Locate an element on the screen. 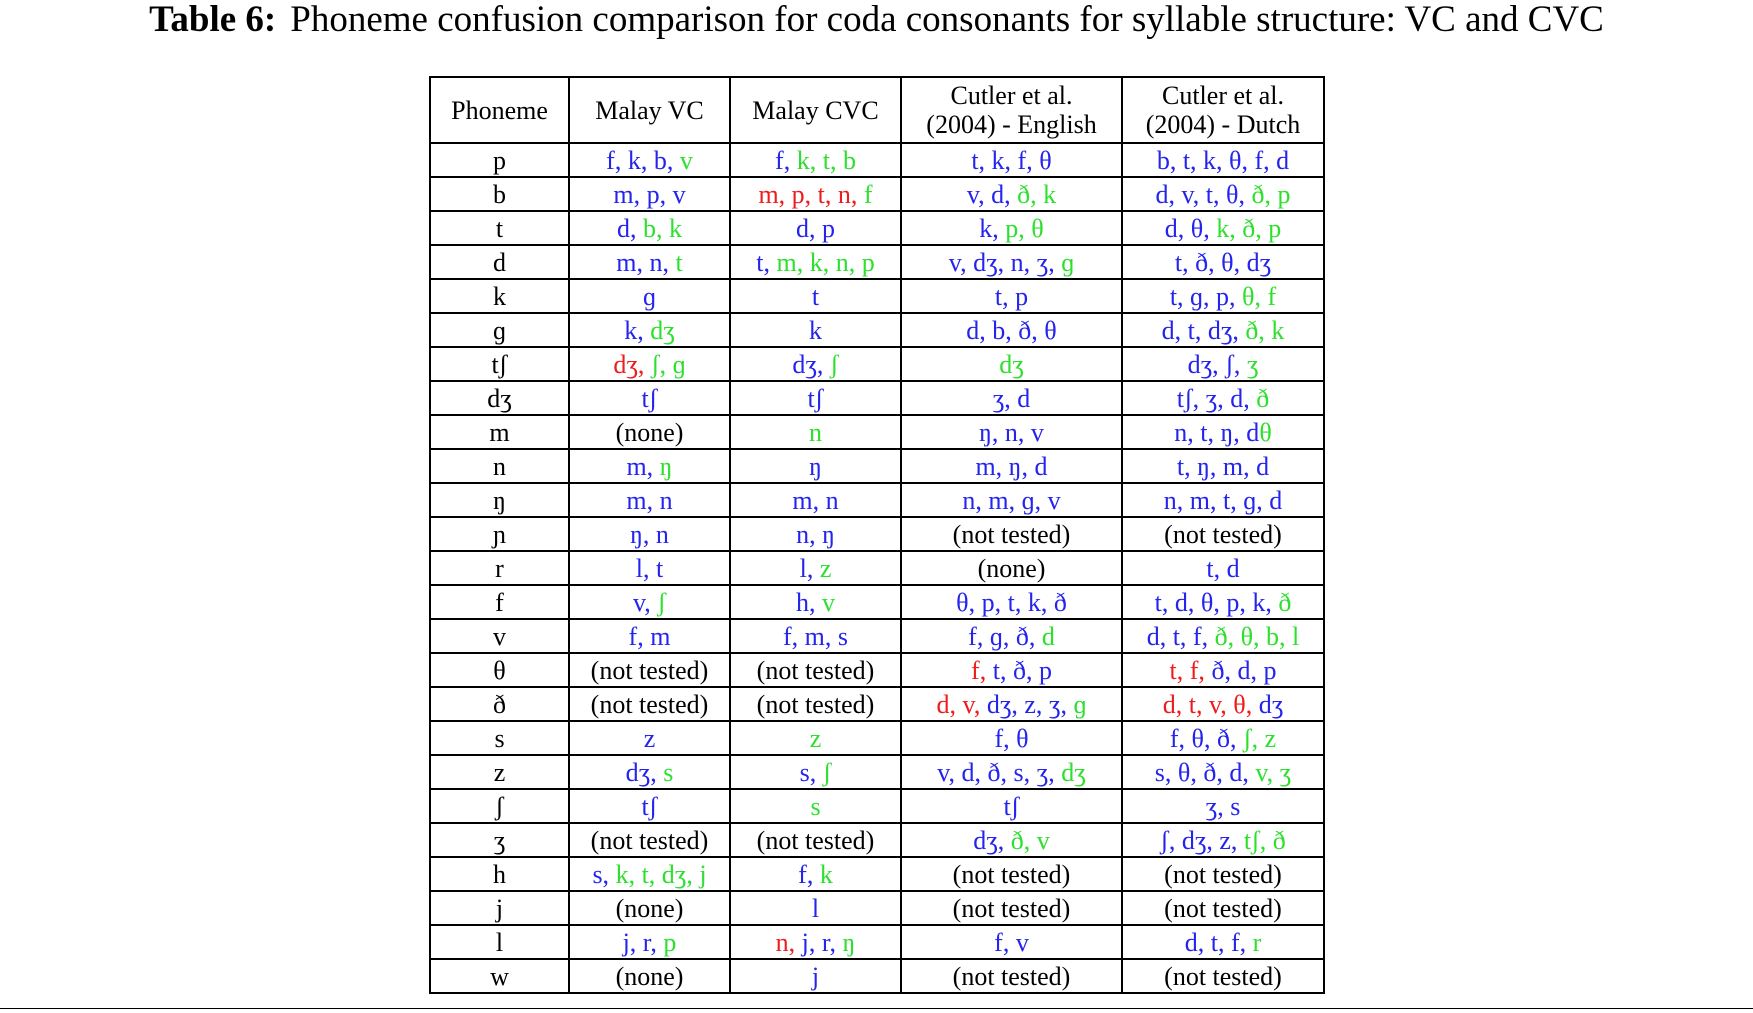  confusion-token: ð is located at coordinates (1263, 398).